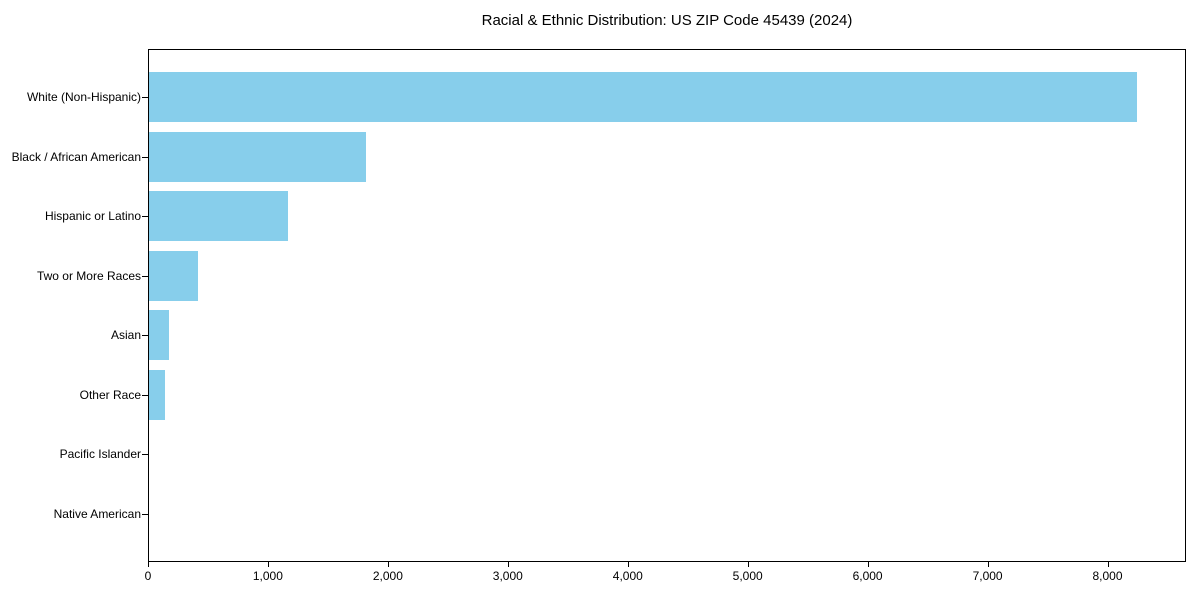 The height and width of the screenshot is (600, 1200). What do you see at coordinates (92, 216) in the screenshot?
I see `y-axis-label: Hispanic or Latino` at bounding box center [92, 216].